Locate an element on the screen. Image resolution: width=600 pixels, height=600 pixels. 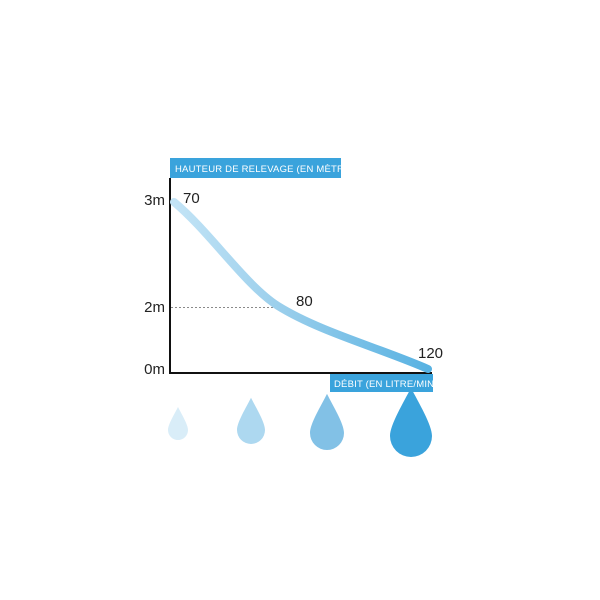
data-label-70: 70 is located at coordinates (191, 198).